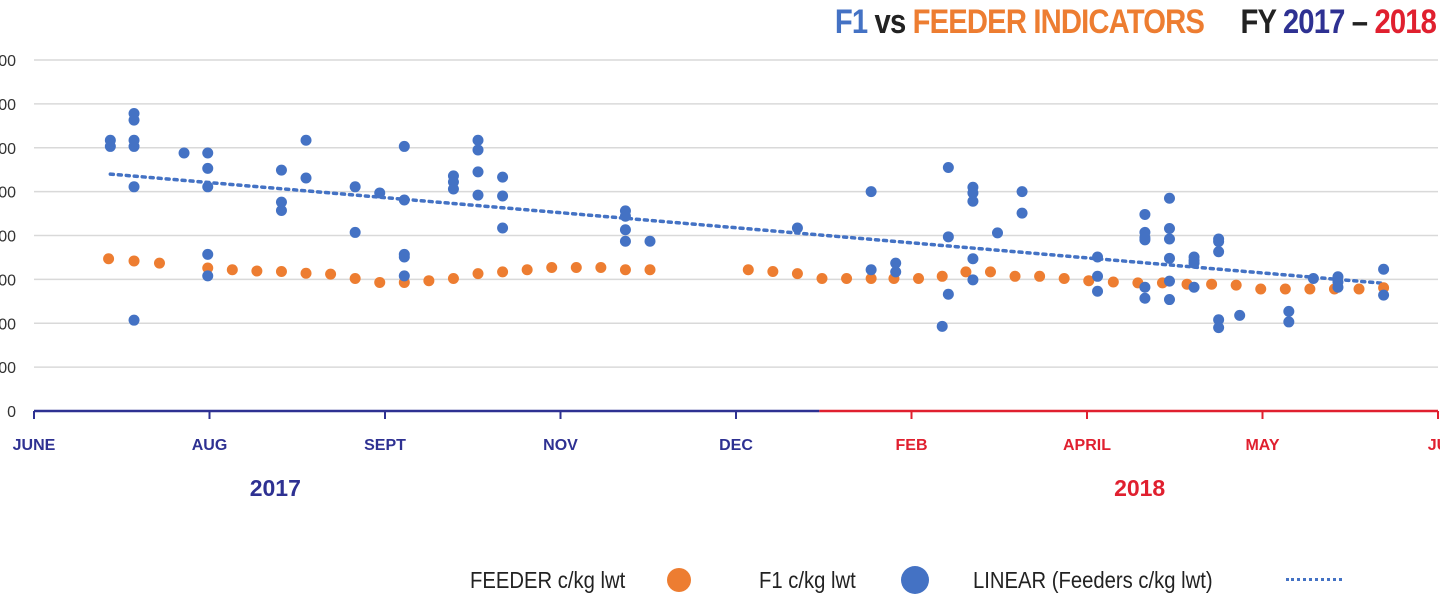 This screenshot has width=1440, height=600. Describe the element at coordinates (736, 445) in the screenshot. I see `x-tick-label: DEC` at that location.